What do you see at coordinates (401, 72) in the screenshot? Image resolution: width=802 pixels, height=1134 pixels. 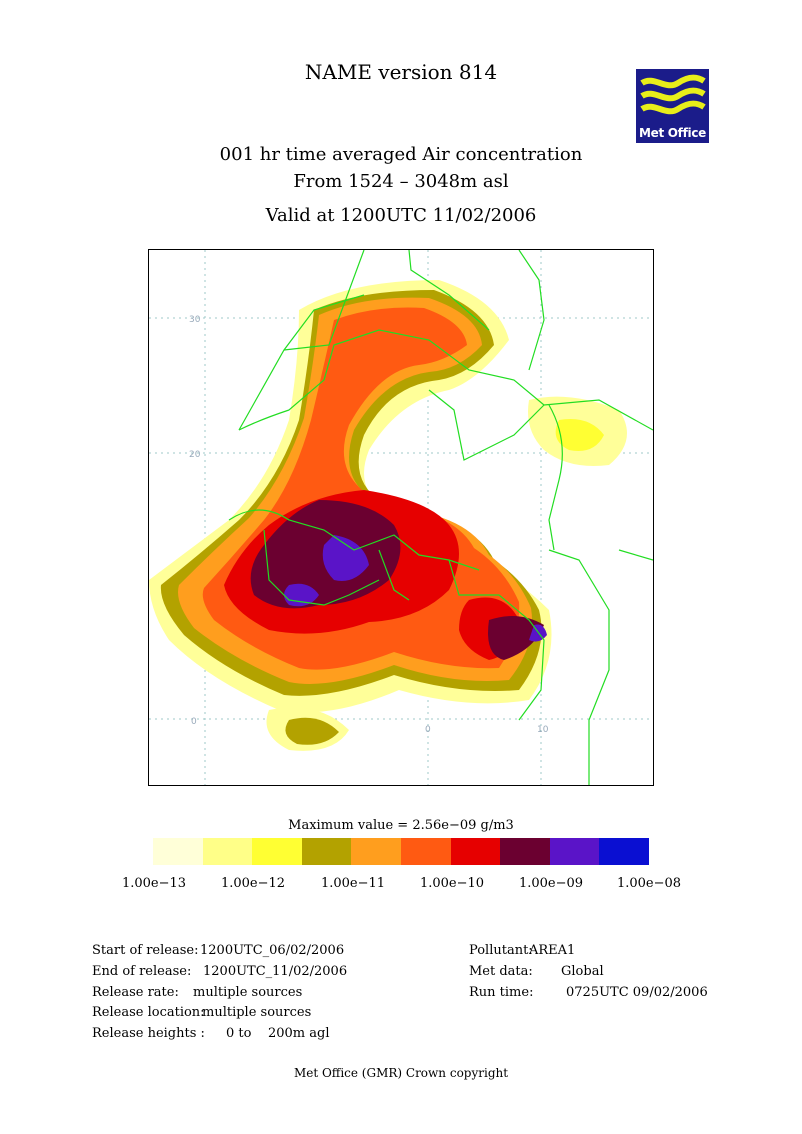 I see `page-title: NAME version 814` at bounding box center [401, 72].